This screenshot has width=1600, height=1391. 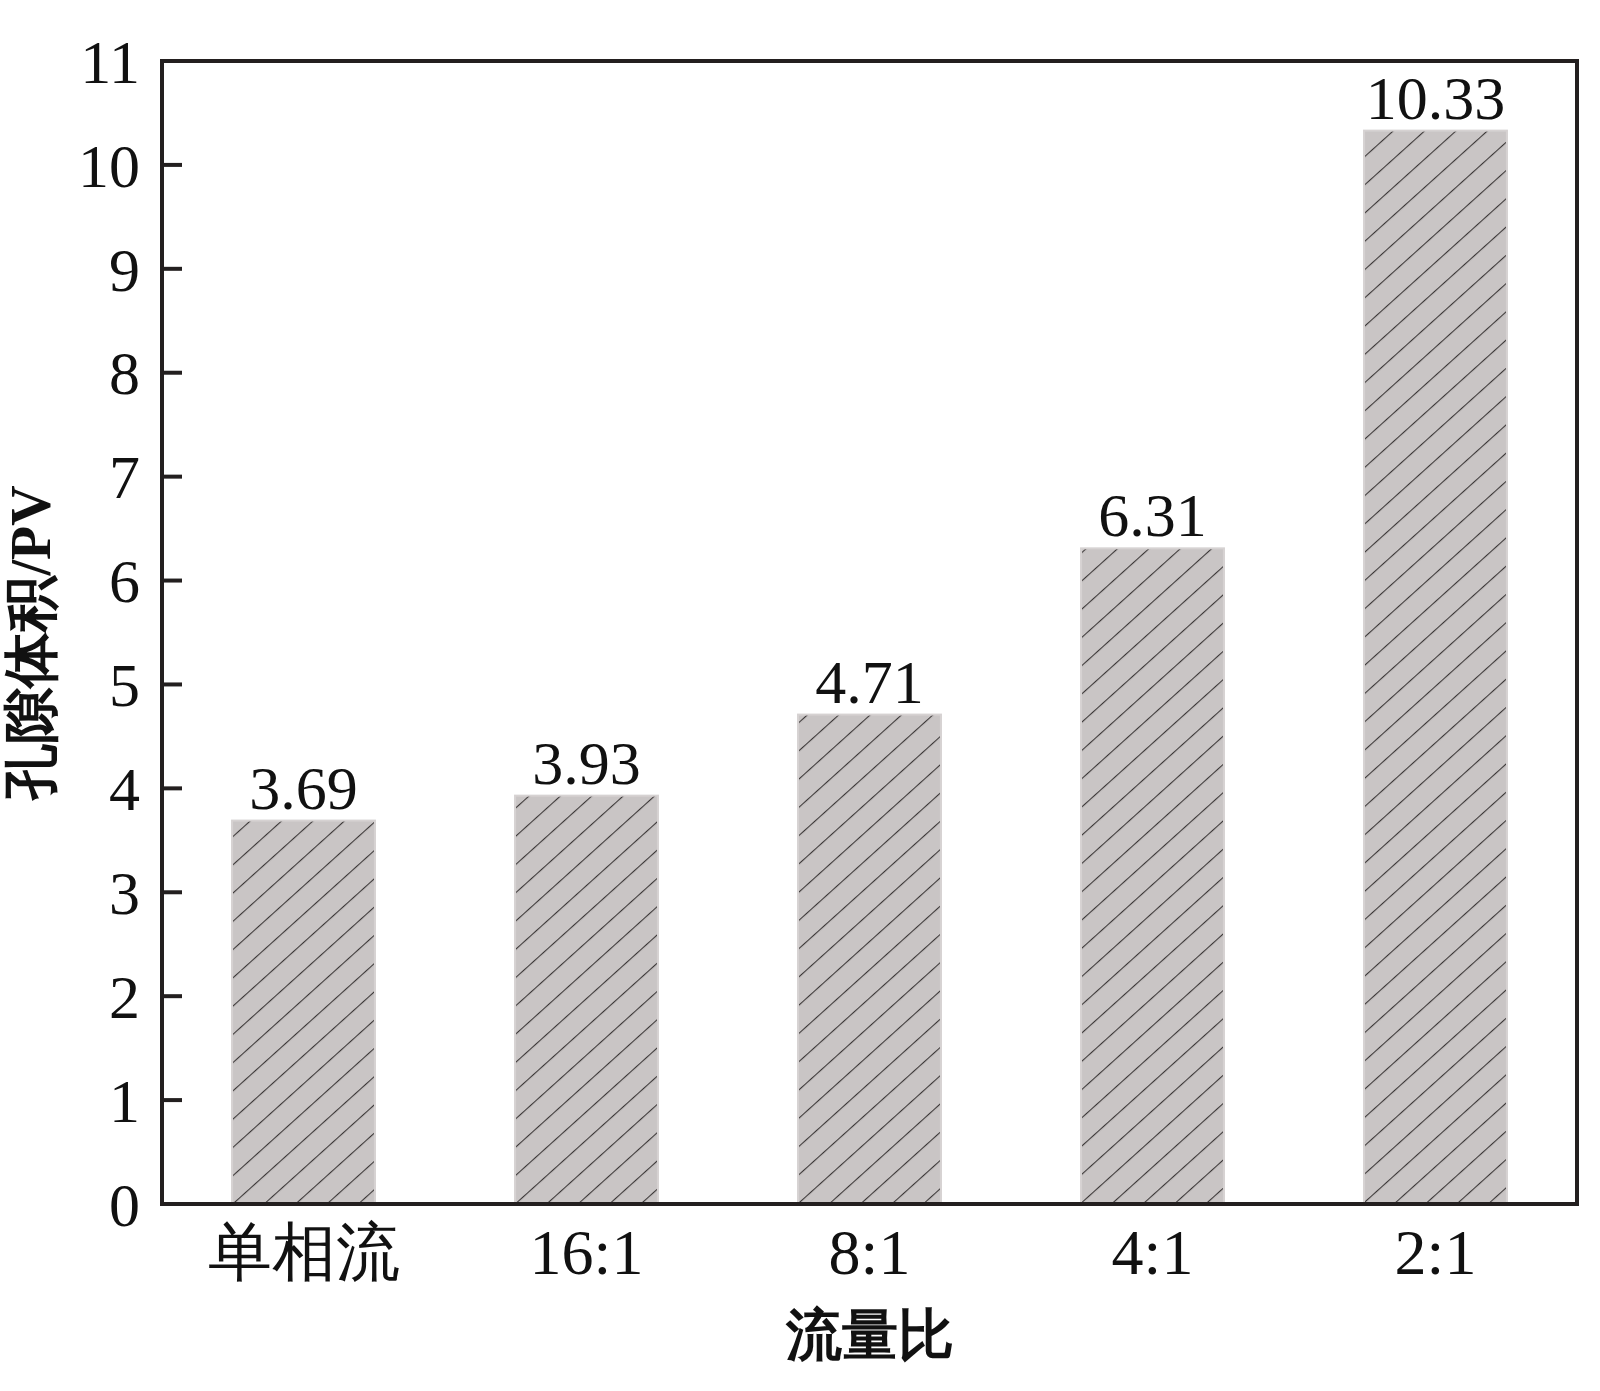 What do you see at coordinates (1152, 1252) in the screenshot?
I see `x-tick-label: 4:1` at bounding box center [1152, 1252].